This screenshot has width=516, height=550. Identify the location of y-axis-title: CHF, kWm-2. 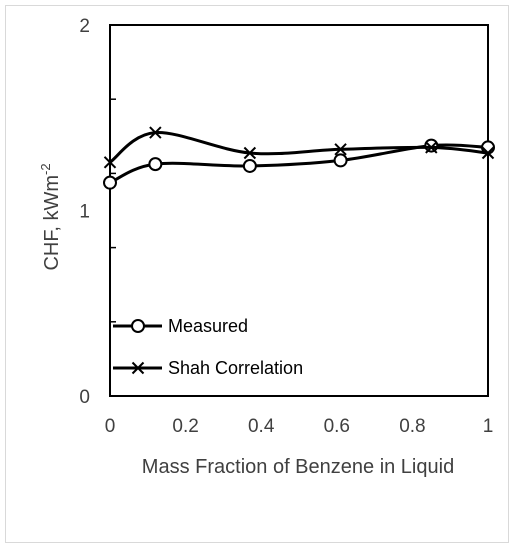
(50, 216).